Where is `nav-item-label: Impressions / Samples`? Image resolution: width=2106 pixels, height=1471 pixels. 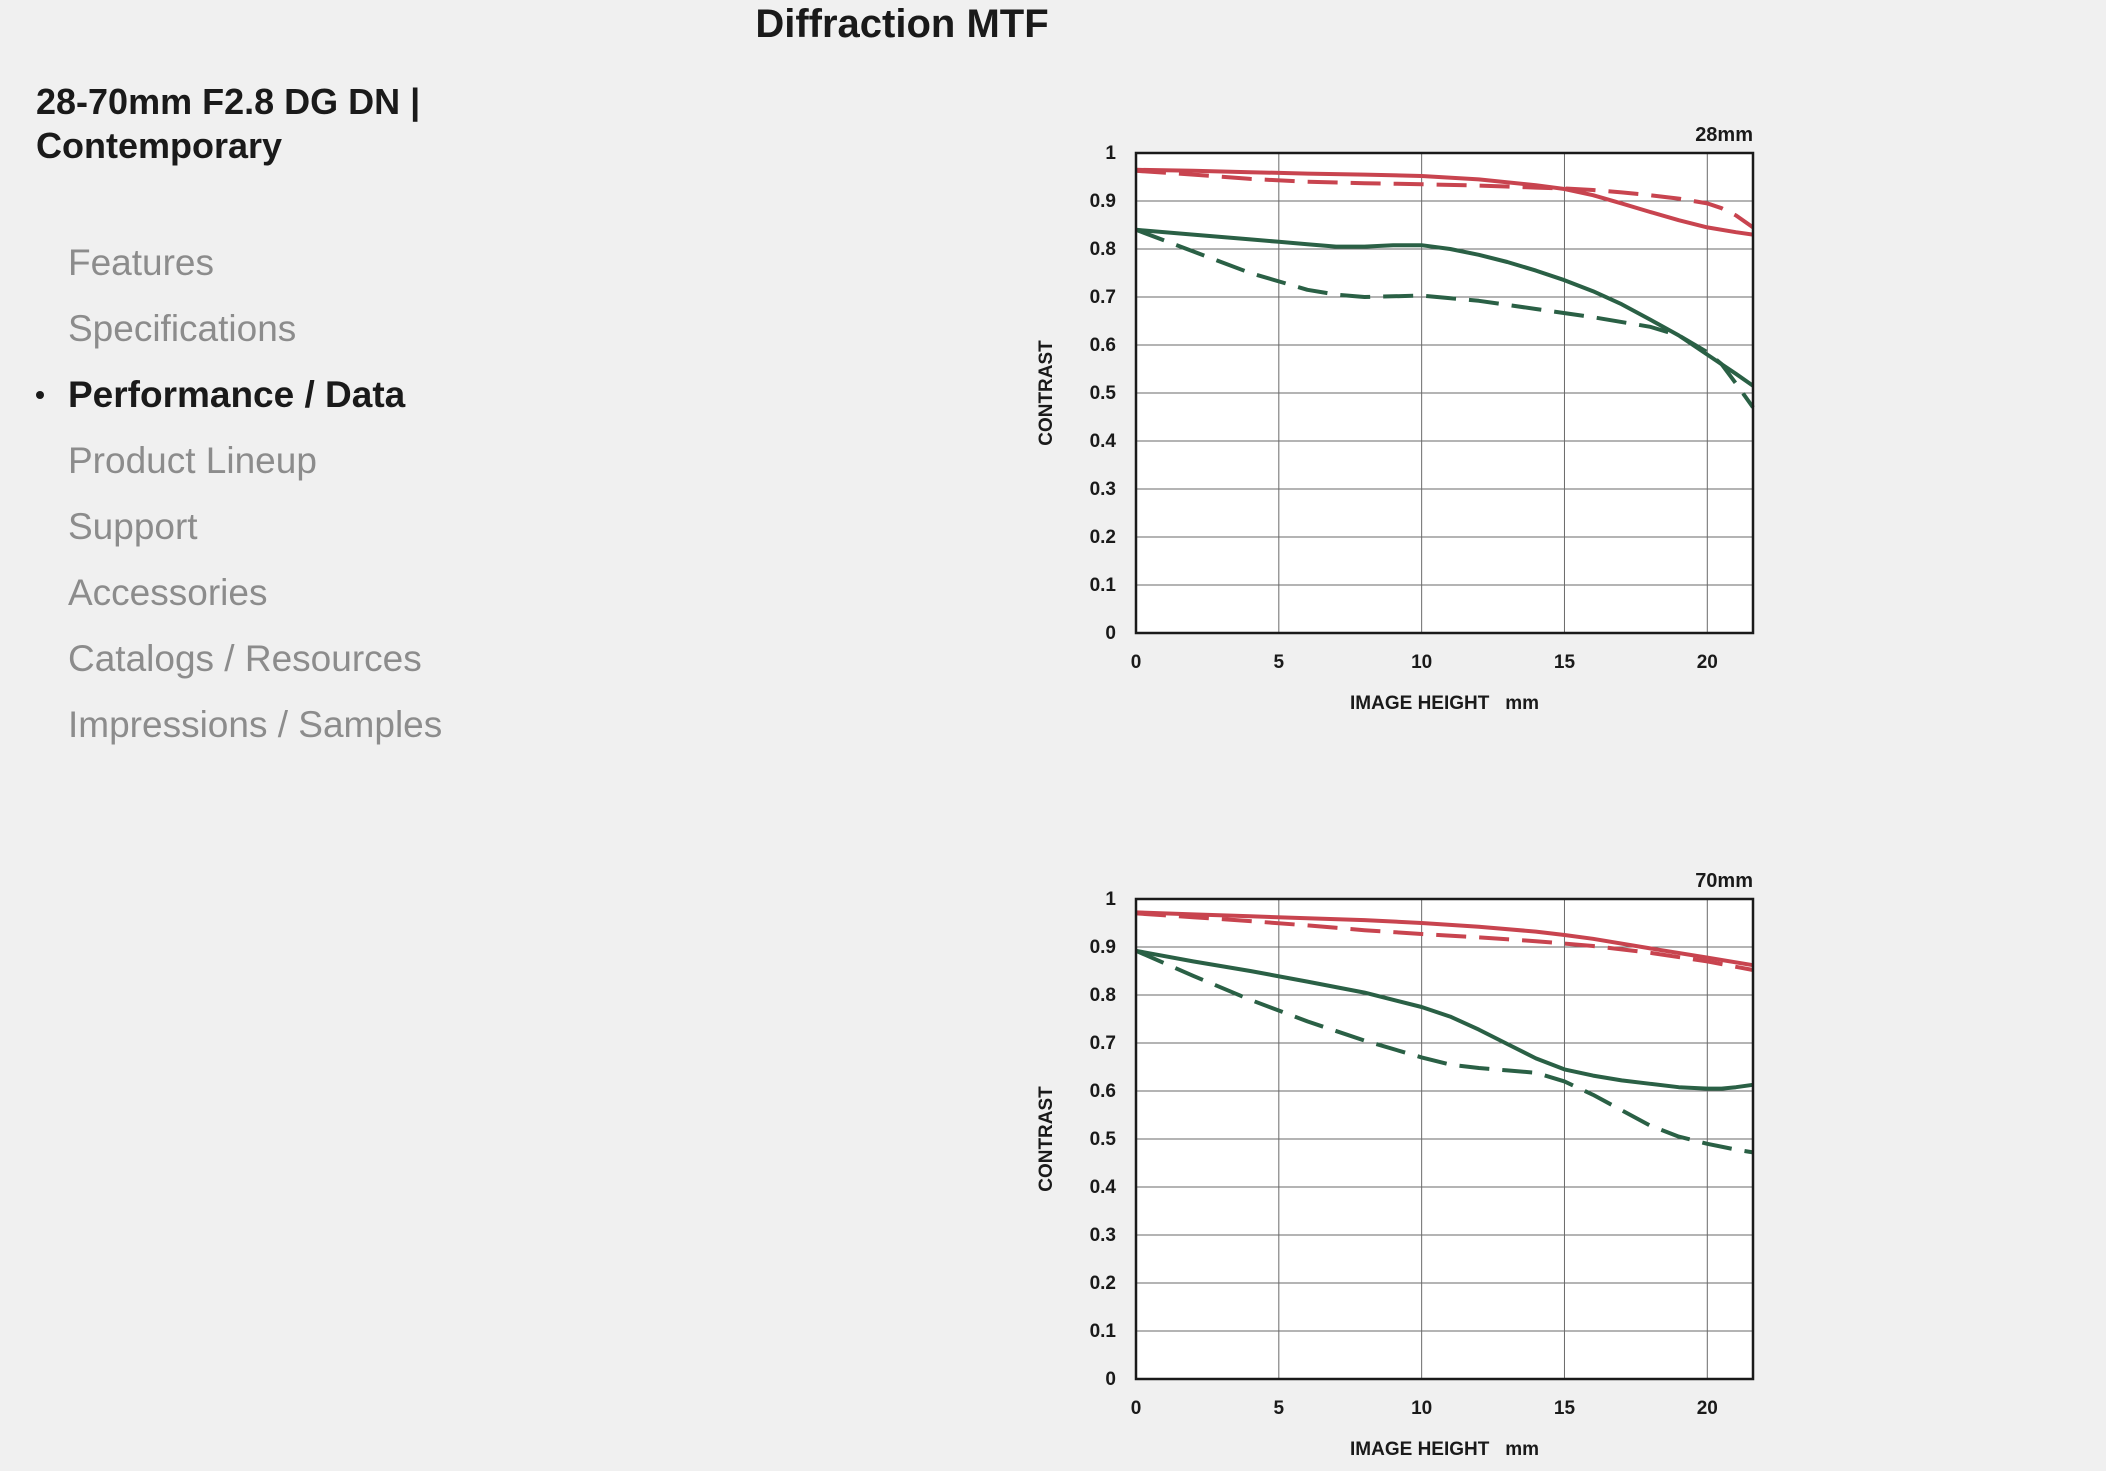
nav-item-label: Impressions / Samples is located at coordinates (255, 724).